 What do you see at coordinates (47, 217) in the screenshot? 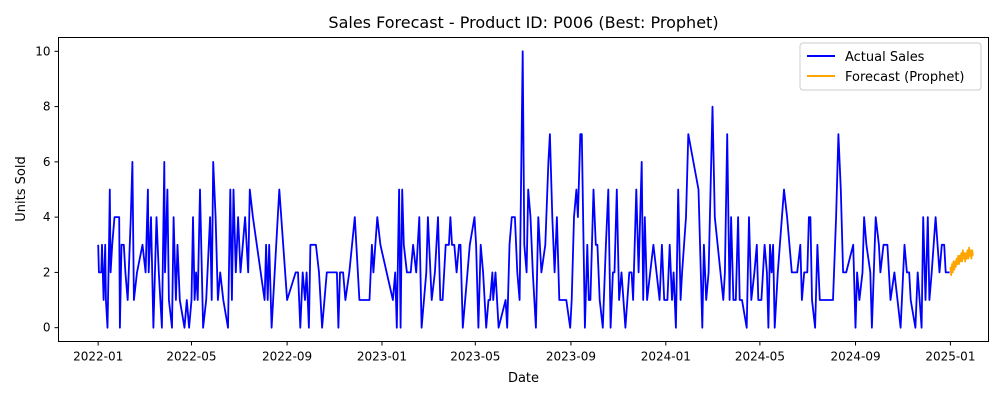
I see `y-tick-label: 4` at bounding box center [47, 217].